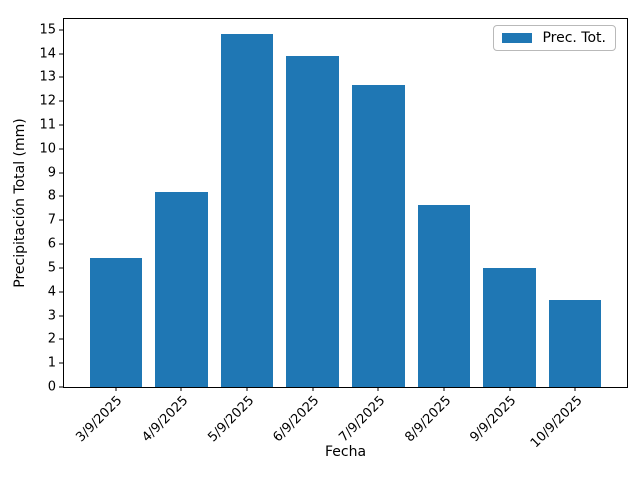  I want to click on y-tick-label: 14, so click(47, 54).